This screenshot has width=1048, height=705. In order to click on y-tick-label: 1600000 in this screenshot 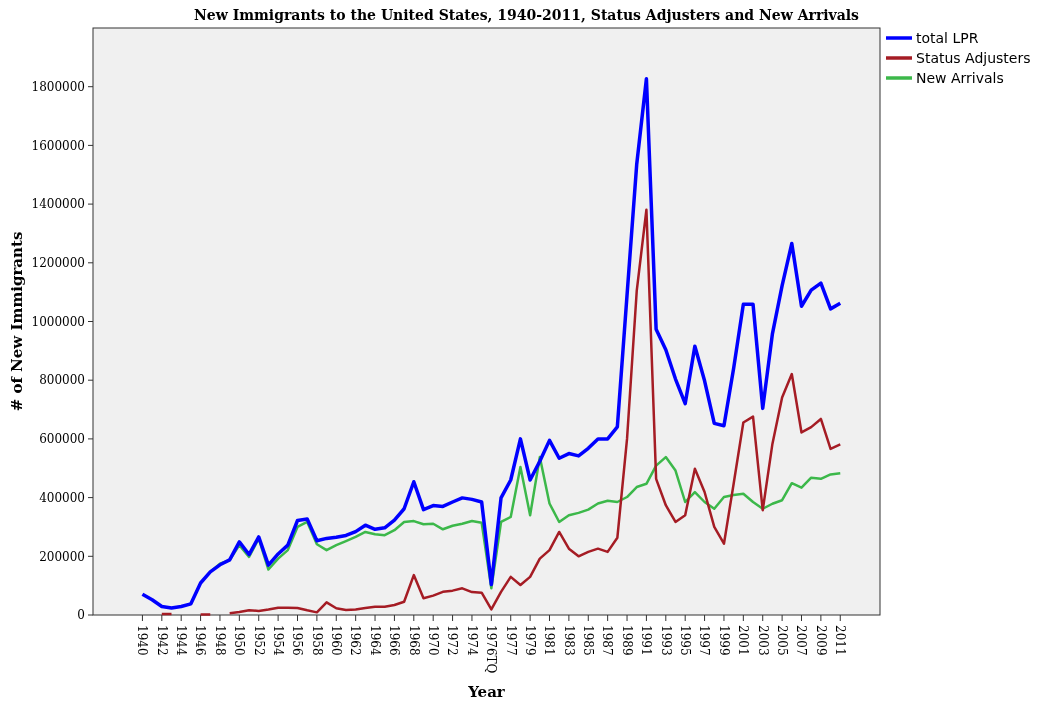, I will do `click(58, 145)`.